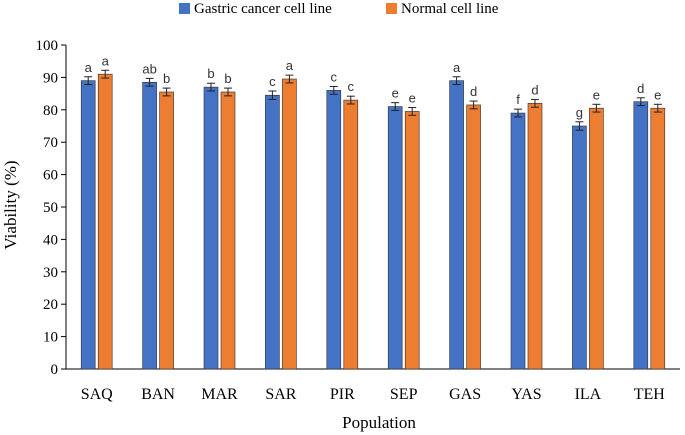 Image resolution: width=685 pixels, height=435 pixels. What do you see at coordinates (184, 8) in the screenshot?
I see `legend-swatch-gastric` at bounding box center [184, 8].